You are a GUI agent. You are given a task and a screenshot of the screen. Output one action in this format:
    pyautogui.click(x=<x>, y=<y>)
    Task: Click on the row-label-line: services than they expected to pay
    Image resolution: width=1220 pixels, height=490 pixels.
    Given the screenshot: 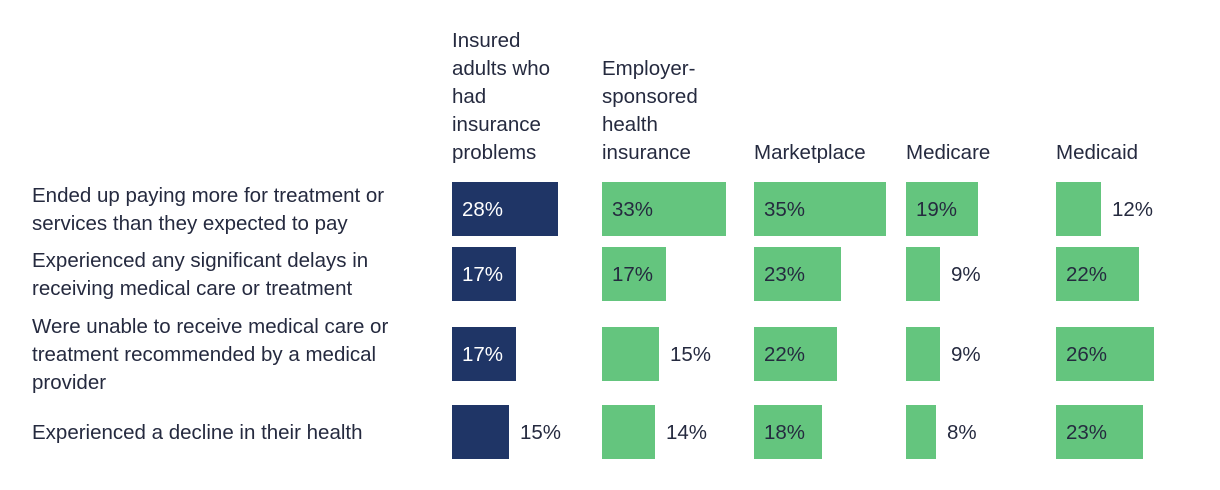 What is the action you would take?
    pyautogui.click(x=190, y=223)
    